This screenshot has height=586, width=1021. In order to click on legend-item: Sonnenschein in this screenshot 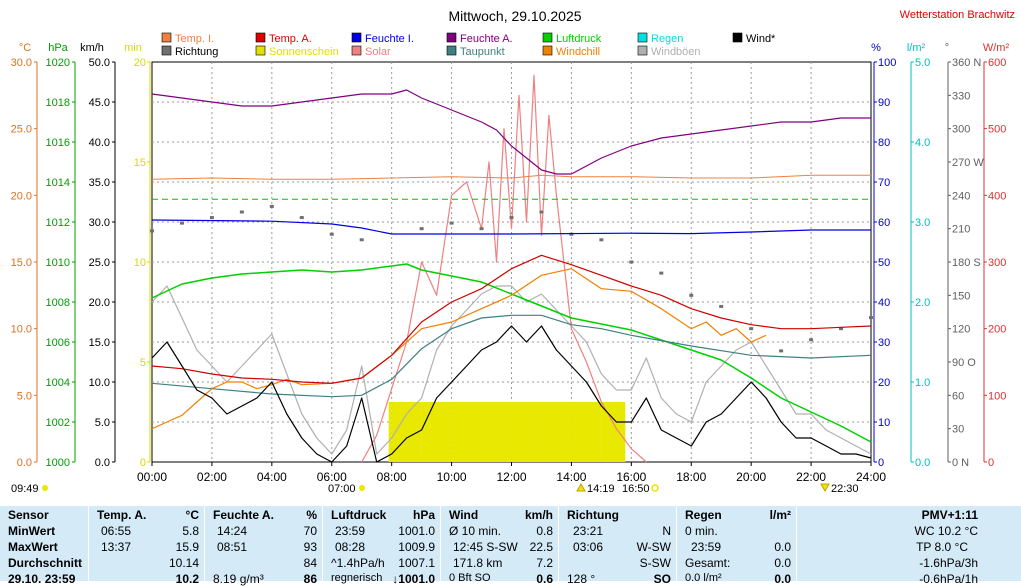, I will do `click(297, 51)`.